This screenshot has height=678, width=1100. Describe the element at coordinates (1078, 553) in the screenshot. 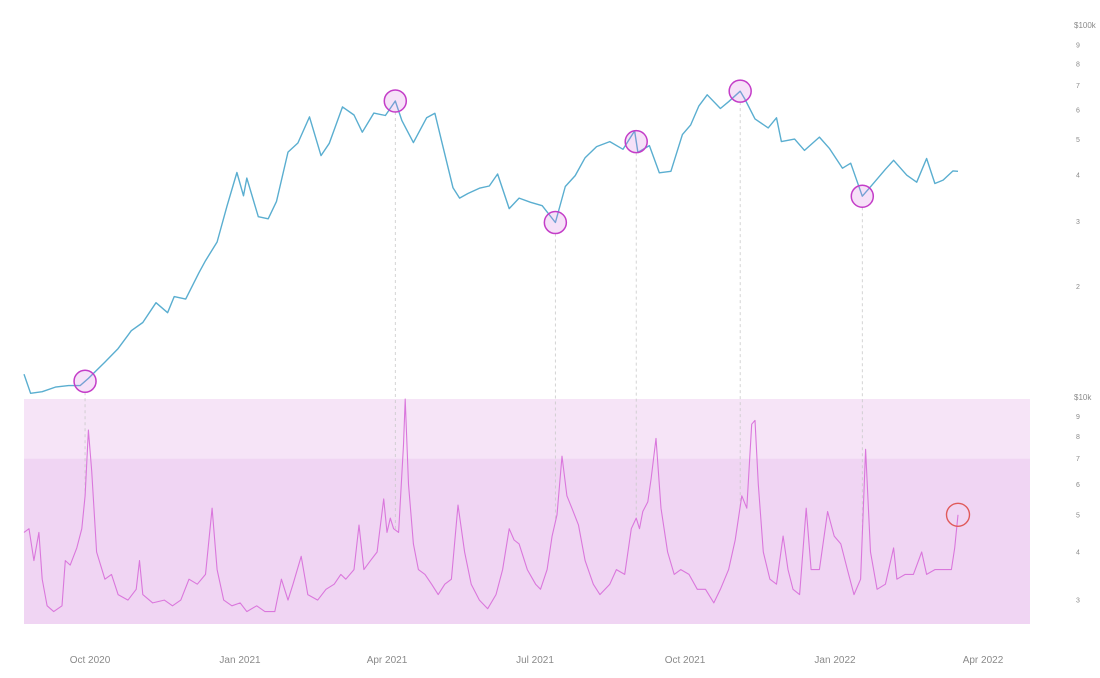

I see `indicator-y-tick-label: 4` at that location.